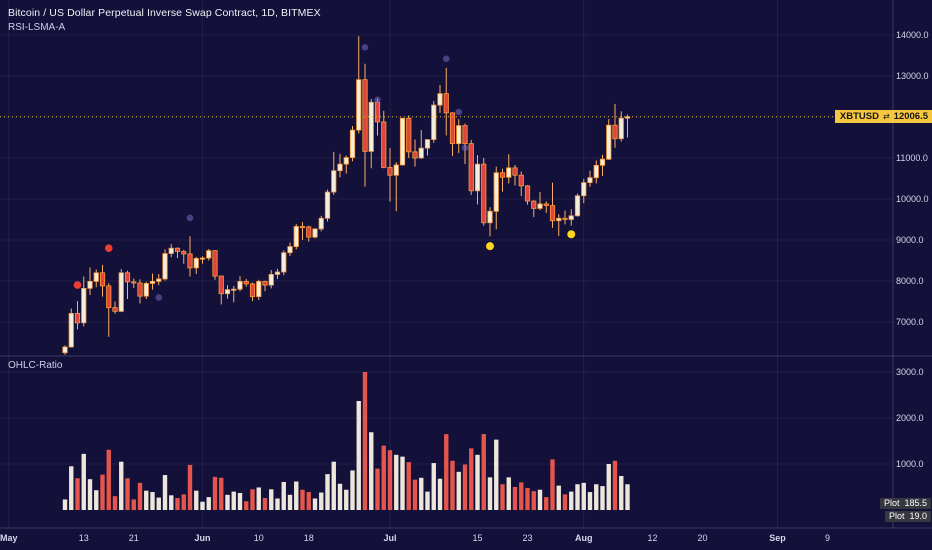 This screenshot has height=550, width=932. Describe the element at coordinates (37, 27) in the screenshot. I see `indicator-label: RSI-LSMA-A` at that location.